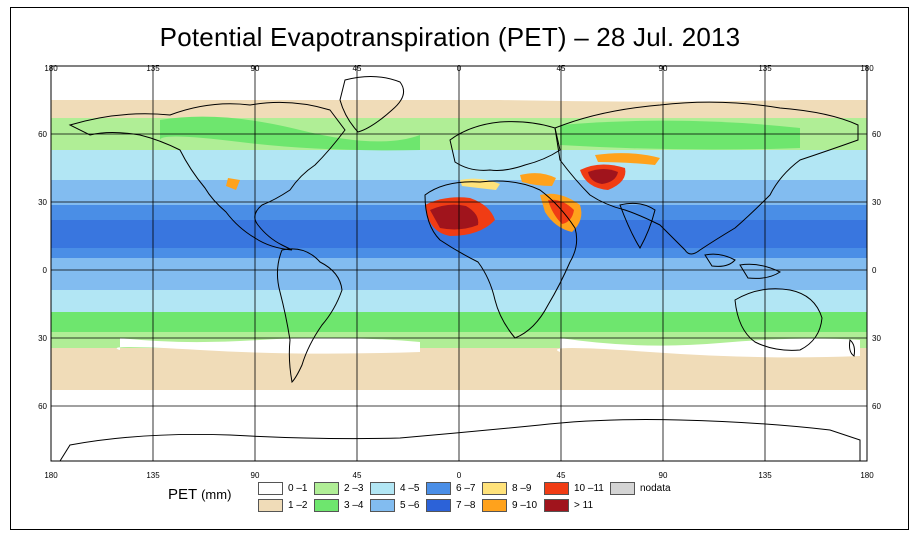 This screenshot has height=539, width=920. Describe the element at coordinates (655, 488) in the screenshot. I see `legend-label: nodata` at that location.